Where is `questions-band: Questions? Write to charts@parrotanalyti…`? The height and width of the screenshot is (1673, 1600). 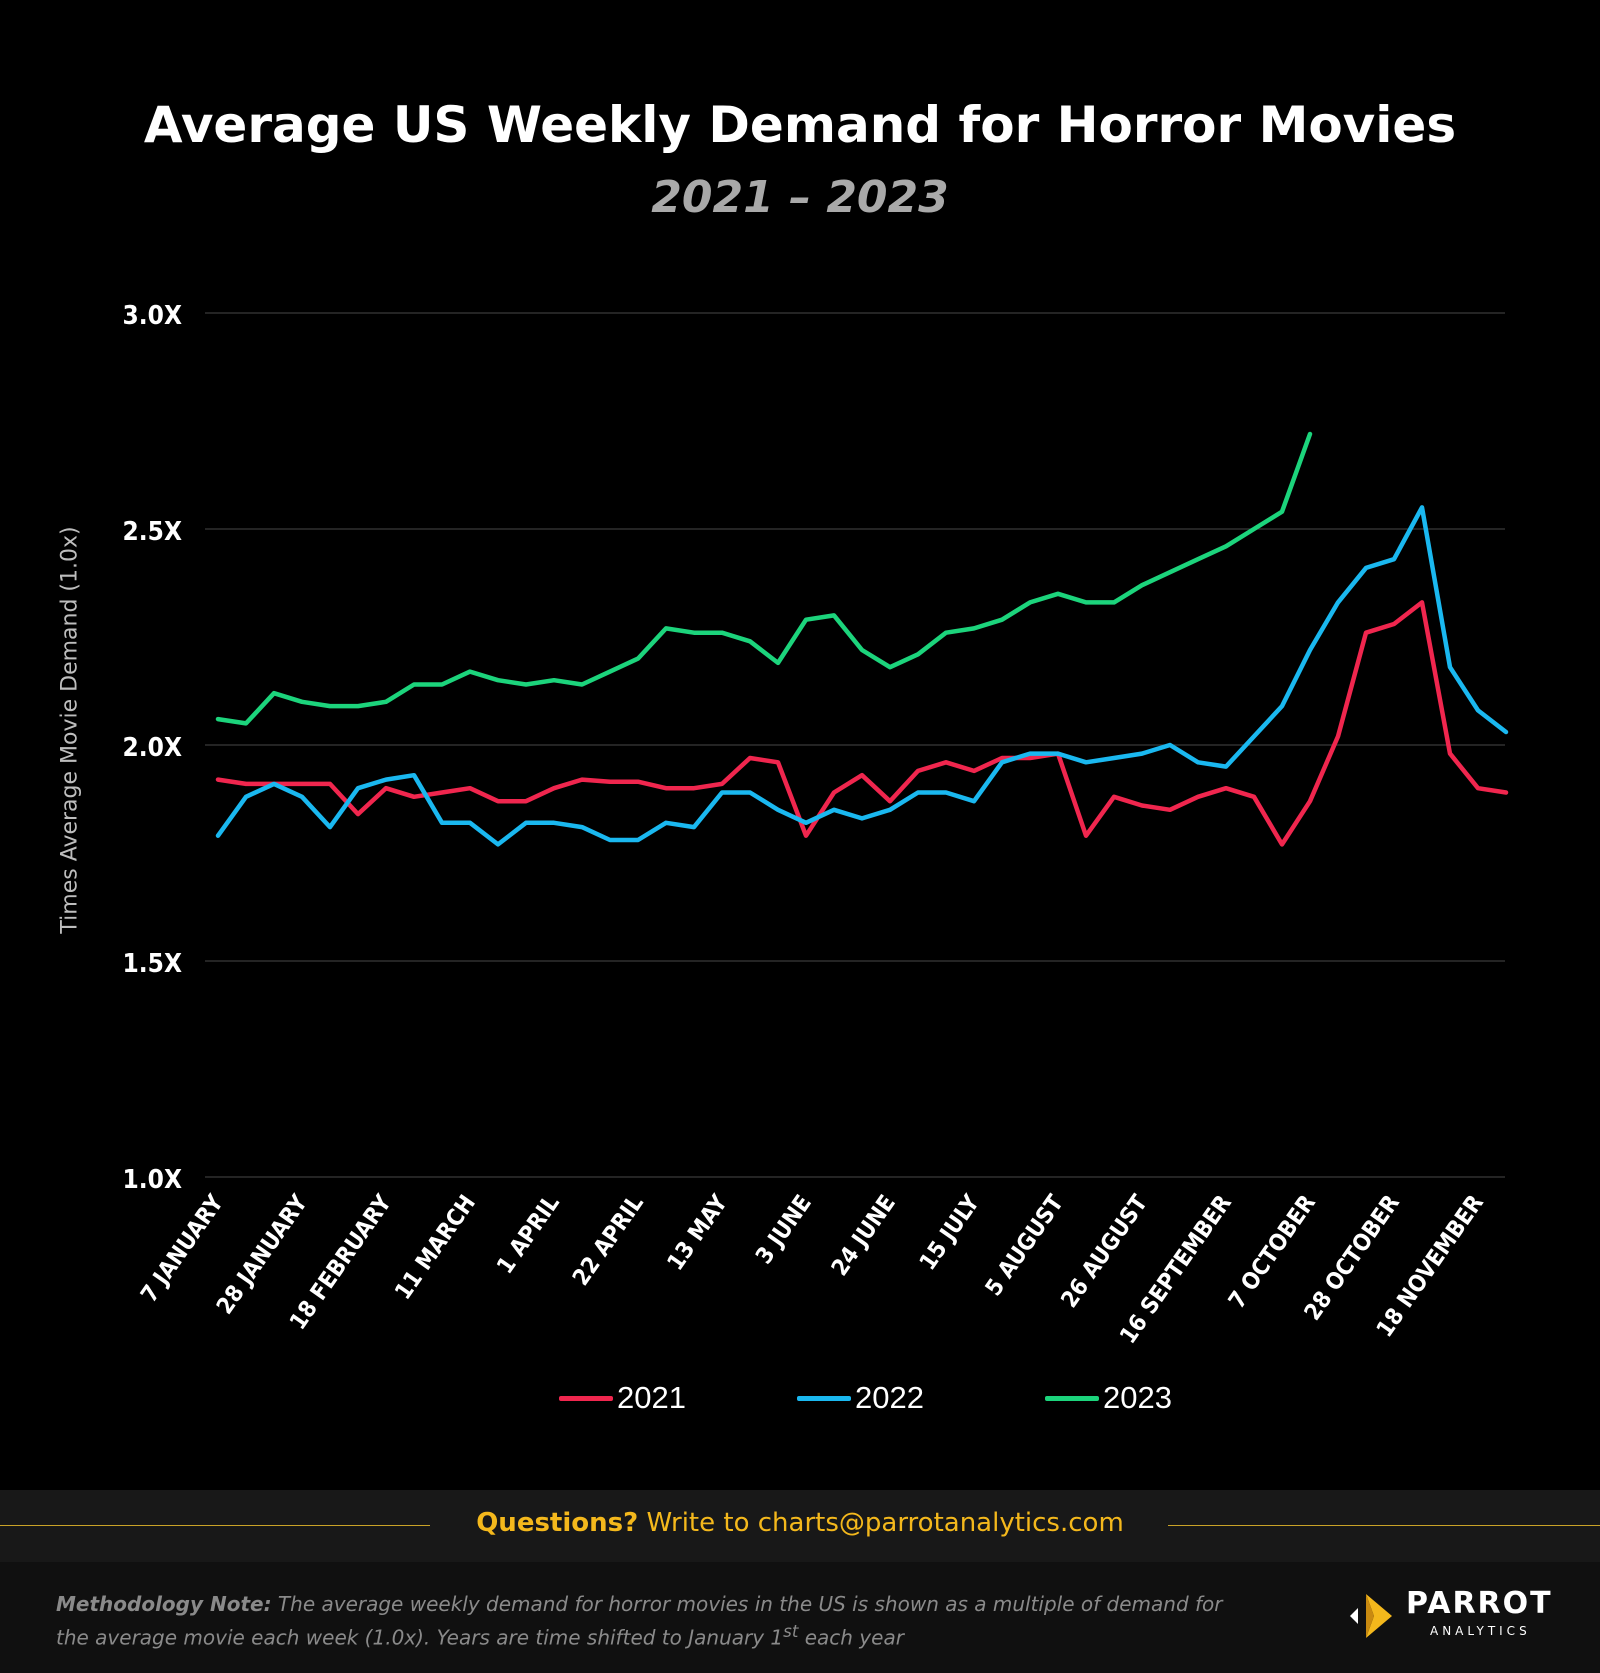
questions-band: Questions? Write to charts@parrotanalyti… is located at coordinates (800, 1526).